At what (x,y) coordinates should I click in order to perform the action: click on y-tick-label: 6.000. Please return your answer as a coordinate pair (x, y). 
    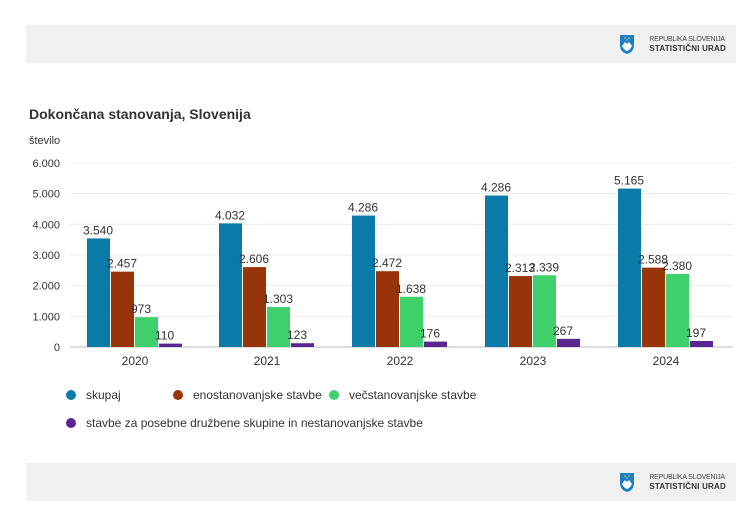
    Looking at the image, I should click on (46, 164).